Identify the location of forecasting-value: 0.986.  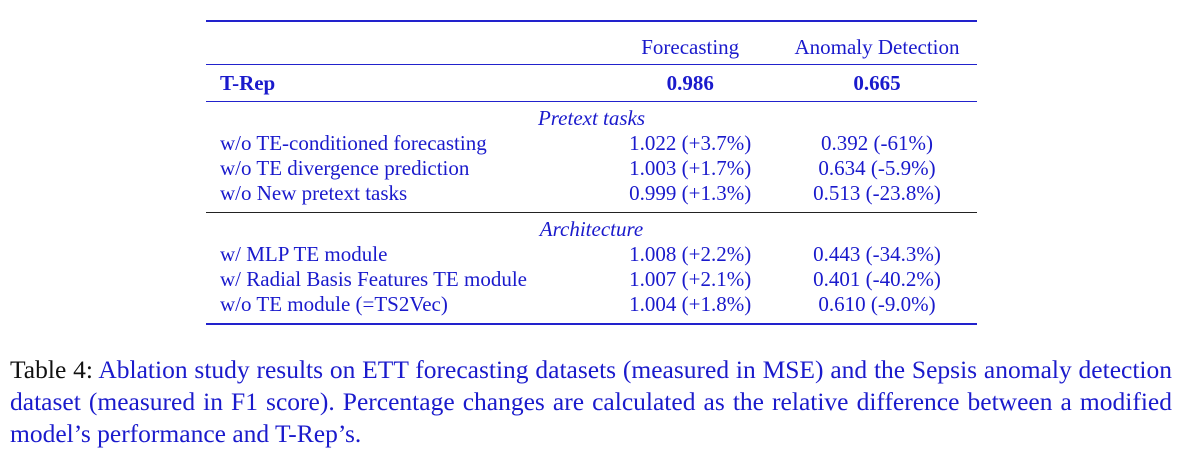
(690, 83).